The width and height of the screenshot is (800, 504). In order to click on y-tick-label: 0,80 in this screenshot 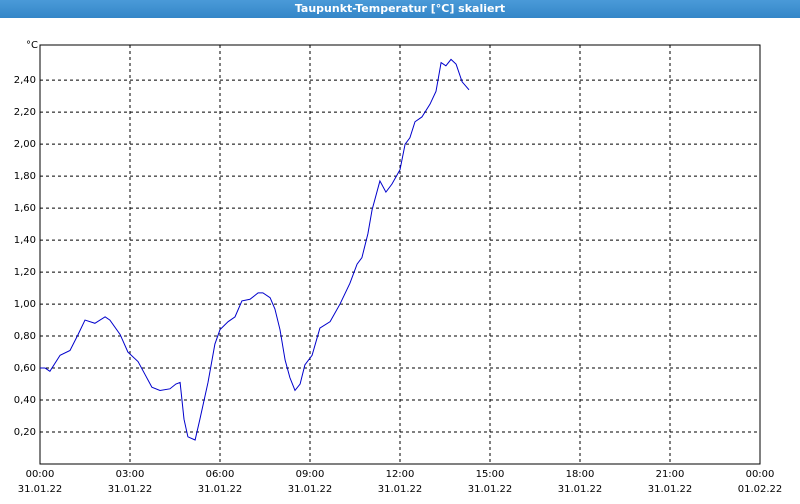, I will do `click(25, 336)`.